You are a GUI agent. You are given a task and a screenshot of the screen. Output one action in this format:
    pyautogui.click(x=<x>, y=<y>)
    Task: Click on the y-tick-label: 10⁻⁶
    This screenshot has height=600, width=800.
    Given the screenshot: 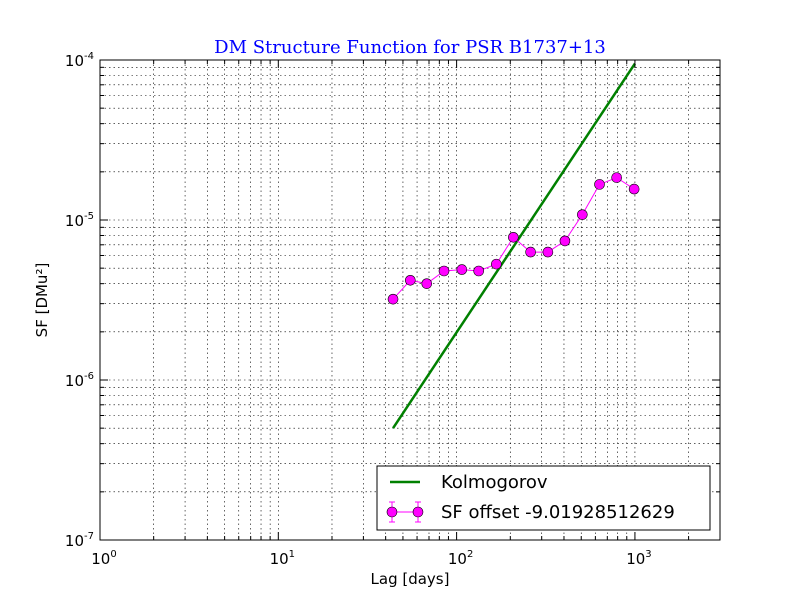 What is the action you would take?
    pyautogui.click(x=79, y=380)
    